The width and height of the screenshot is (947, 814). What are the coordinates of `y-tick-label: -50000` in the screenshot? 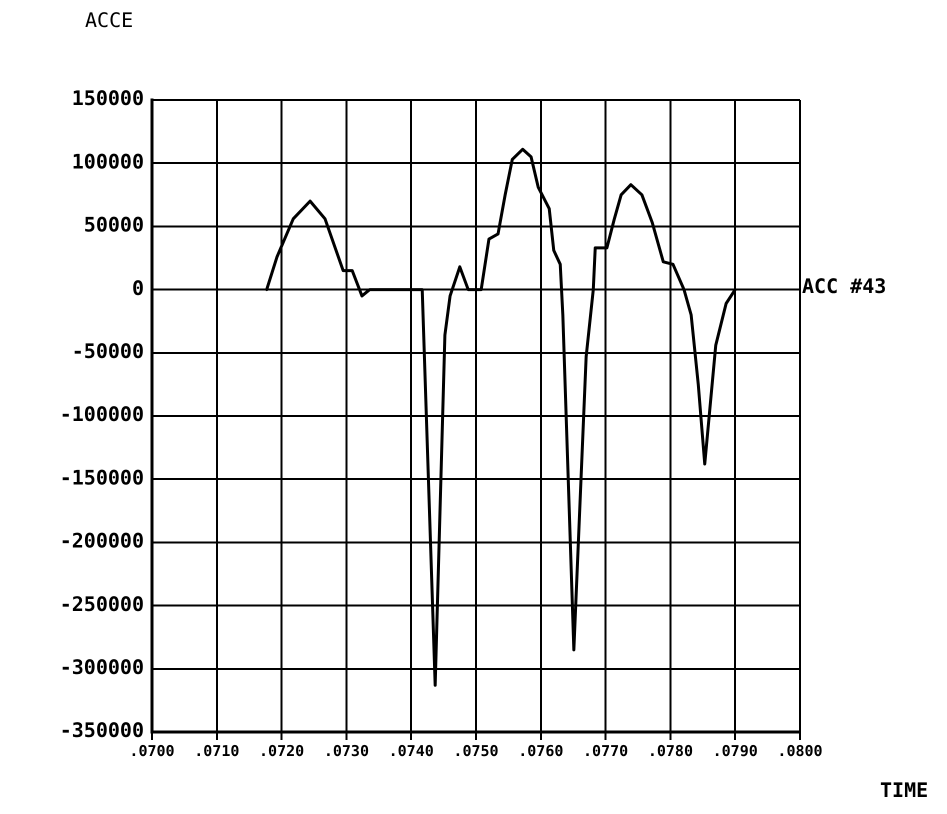 It's located at (108, 351).